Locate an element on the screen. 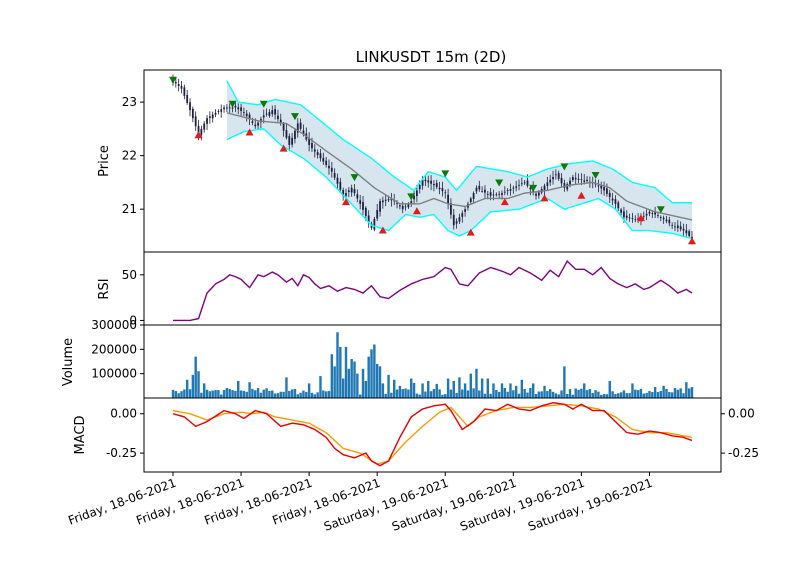 The width and height of the screenshot is (800, 575). volume-ytick-label: 300000 is located at coordinates (114, 325).